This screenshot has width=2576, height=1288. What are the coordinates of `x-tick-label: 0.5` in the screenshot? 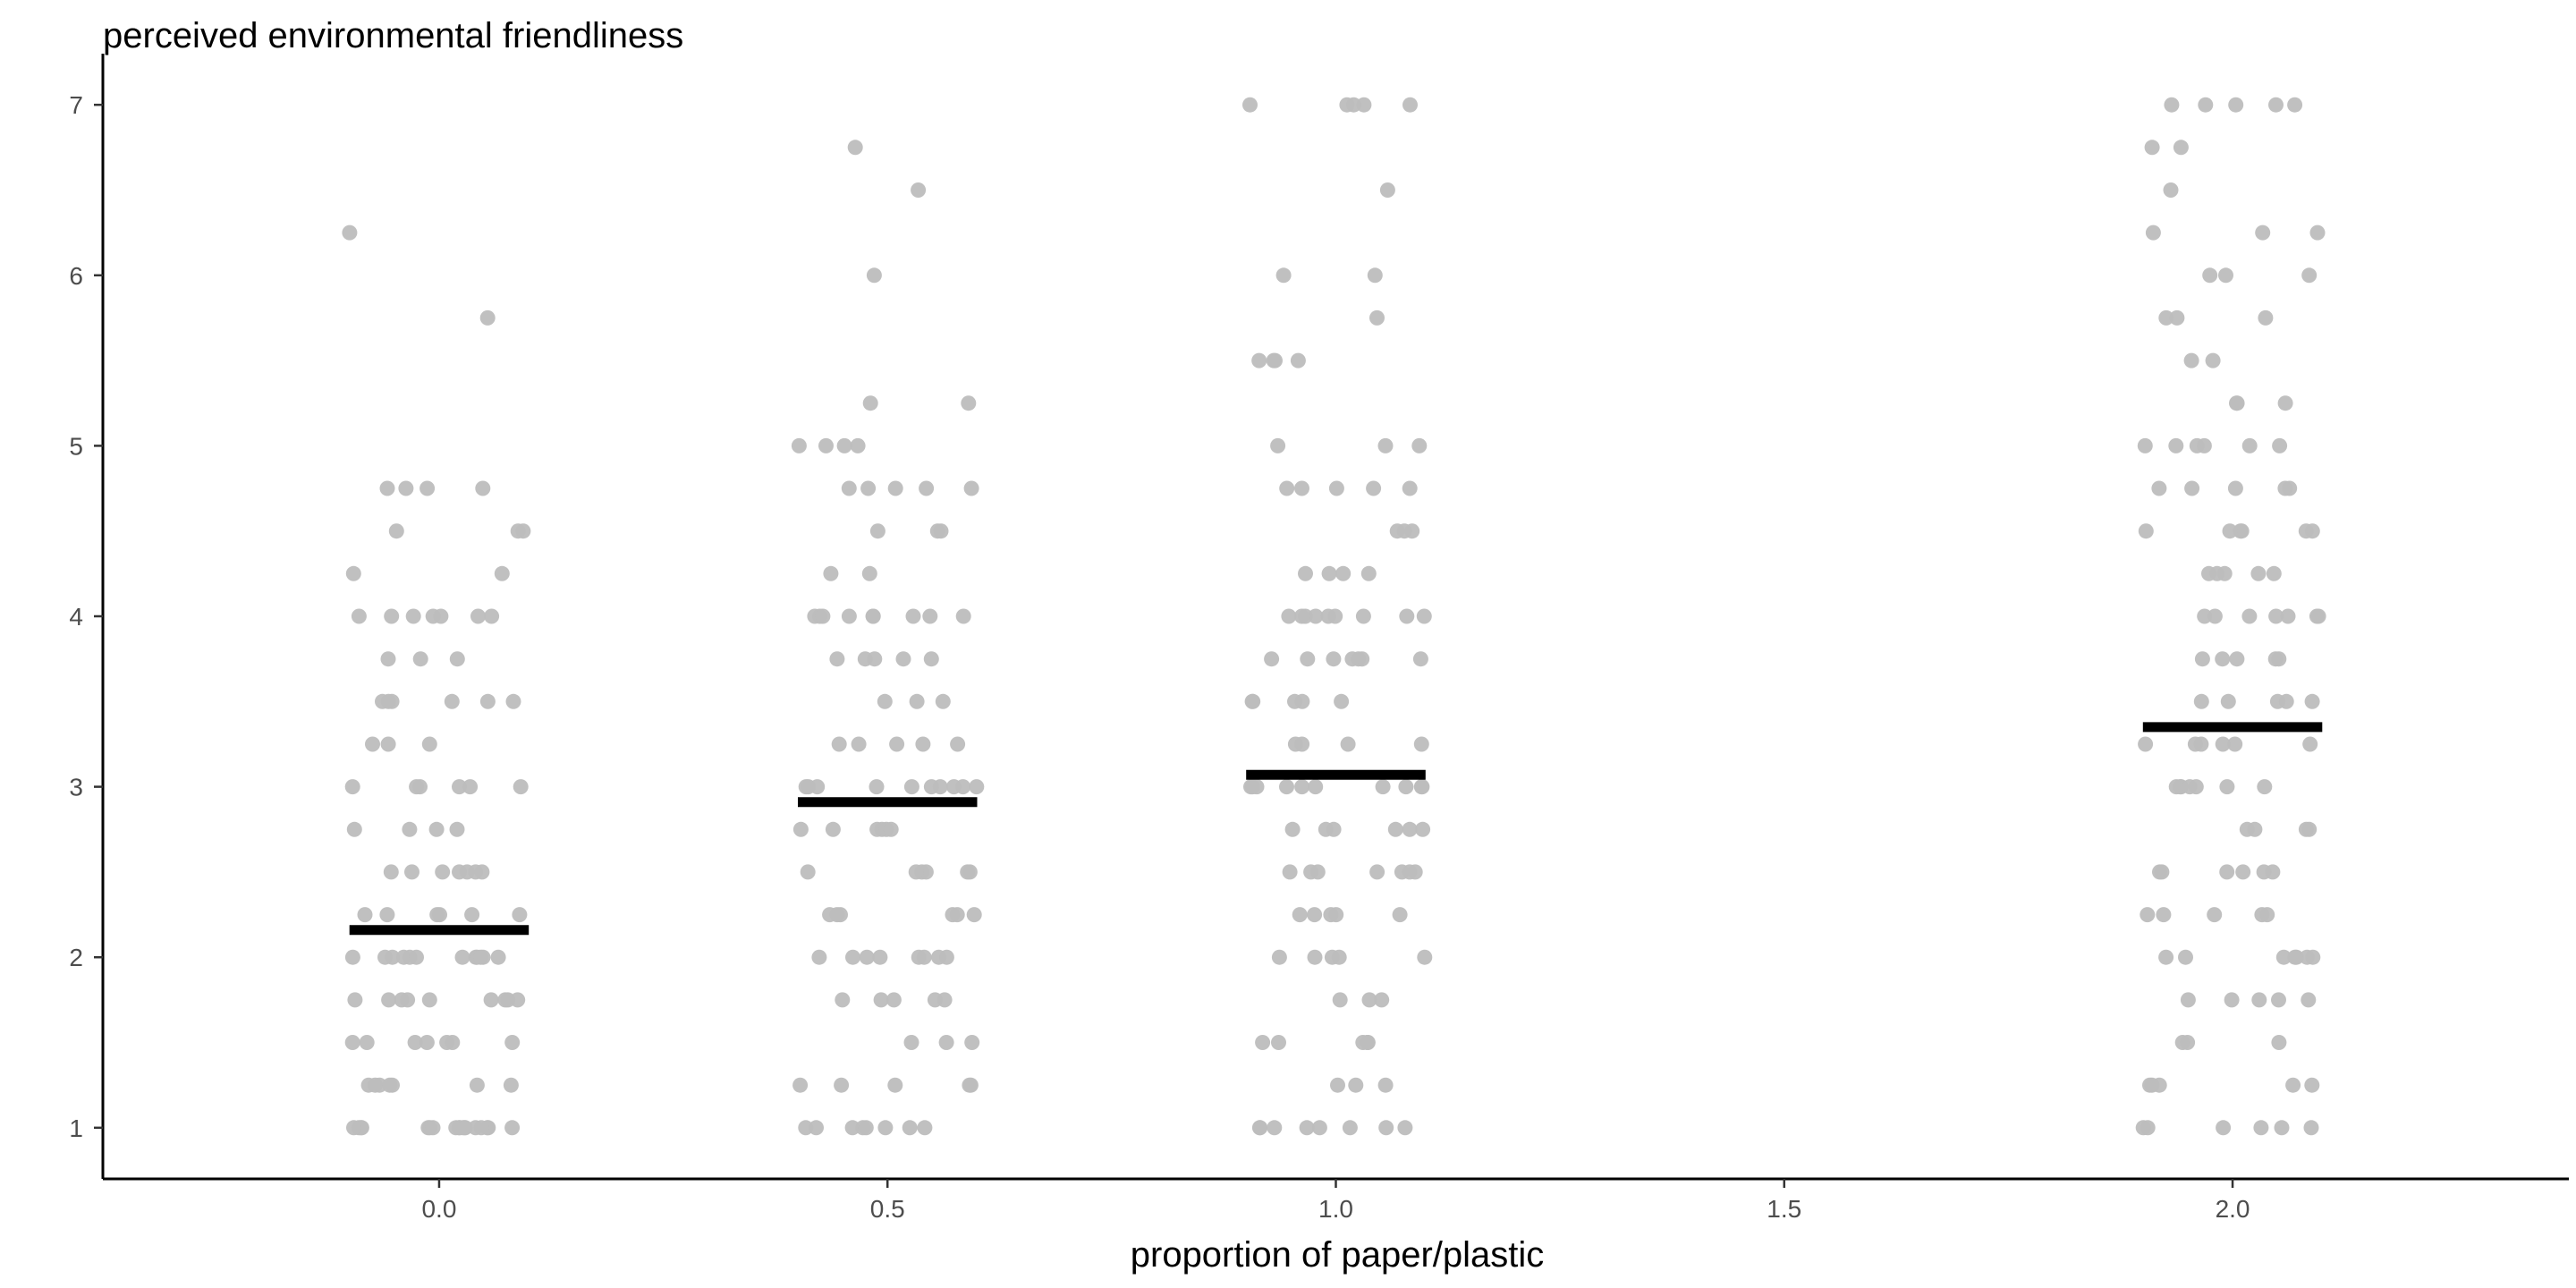 It's located at (887, 1209).